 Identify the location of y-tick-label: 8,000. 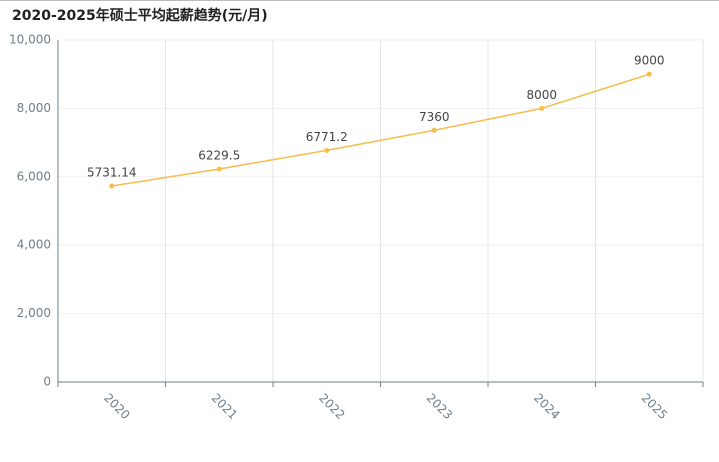
(34, 108).